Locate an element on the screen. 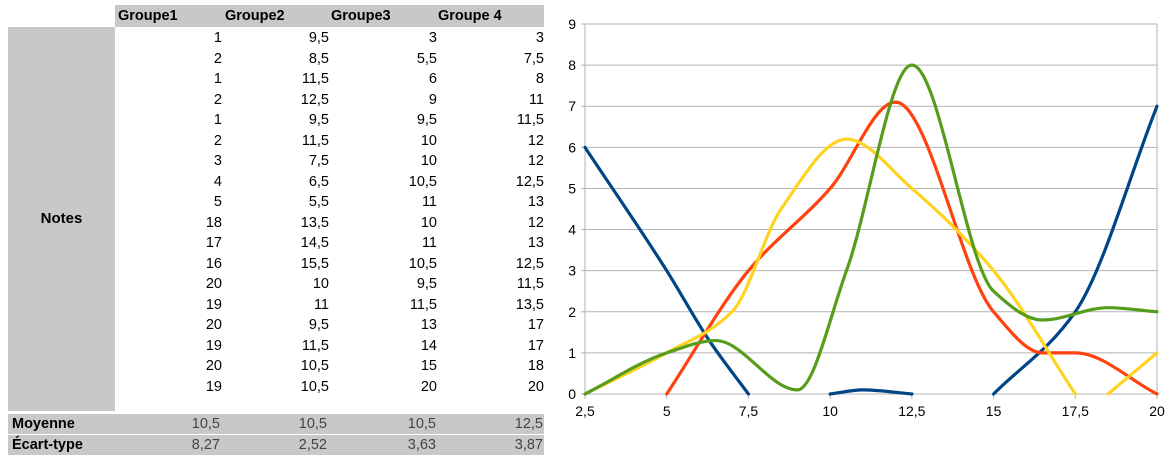  y-tick-label: 2 is located at coordinates (572, 312).